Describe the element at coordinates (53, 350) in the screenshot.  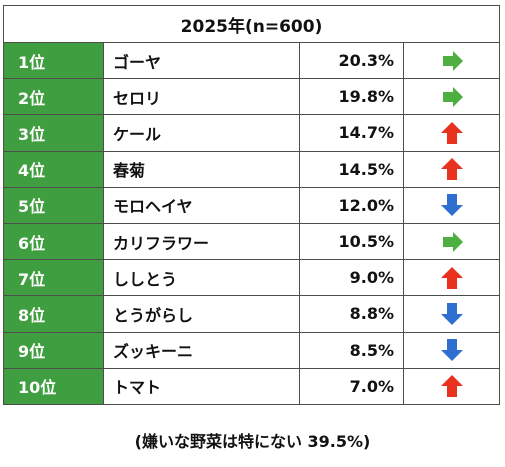
I see `rank-cell: 9位` at that location.